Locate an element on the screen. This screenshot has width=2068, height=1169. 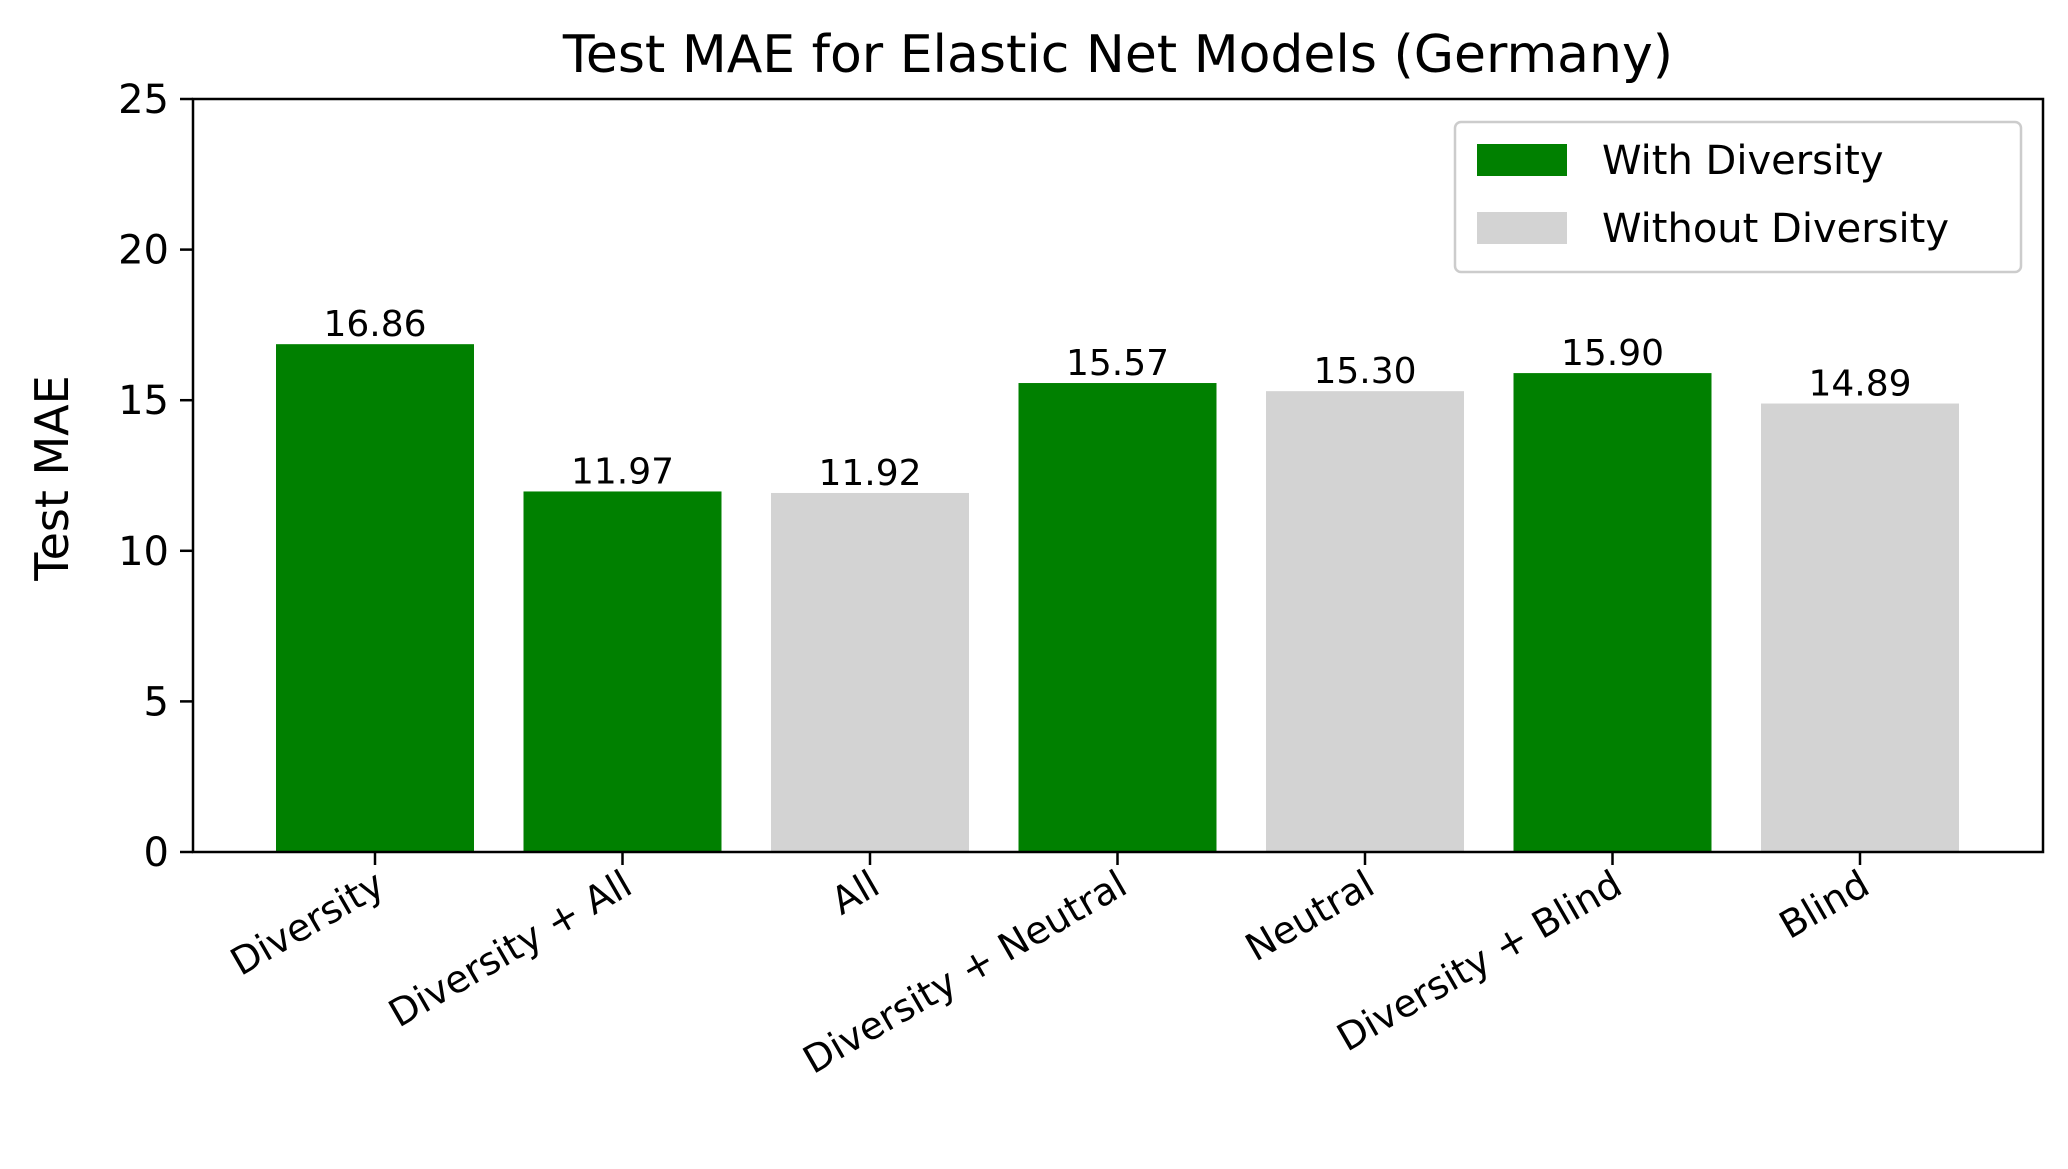
y-axis-label: Test MAE is located at coordinates (52, 478).